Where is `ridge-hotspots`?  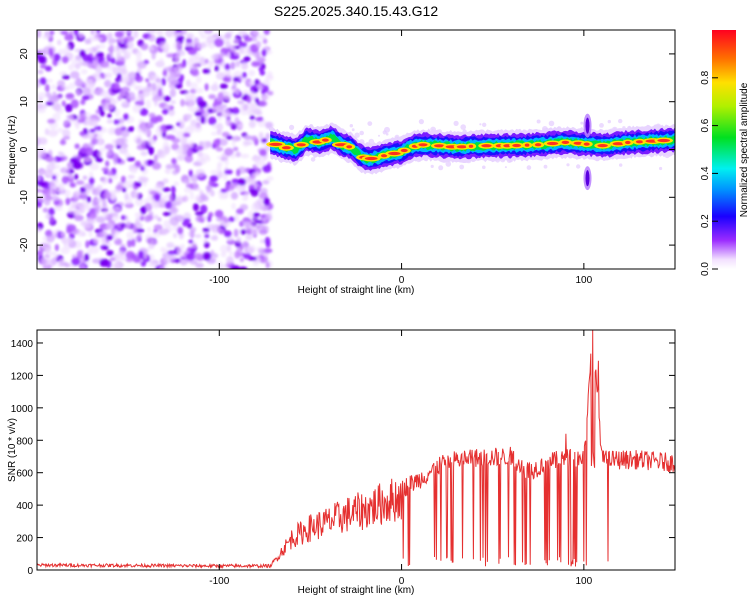 ridge-hotspots is located at coordinates (469, 149).